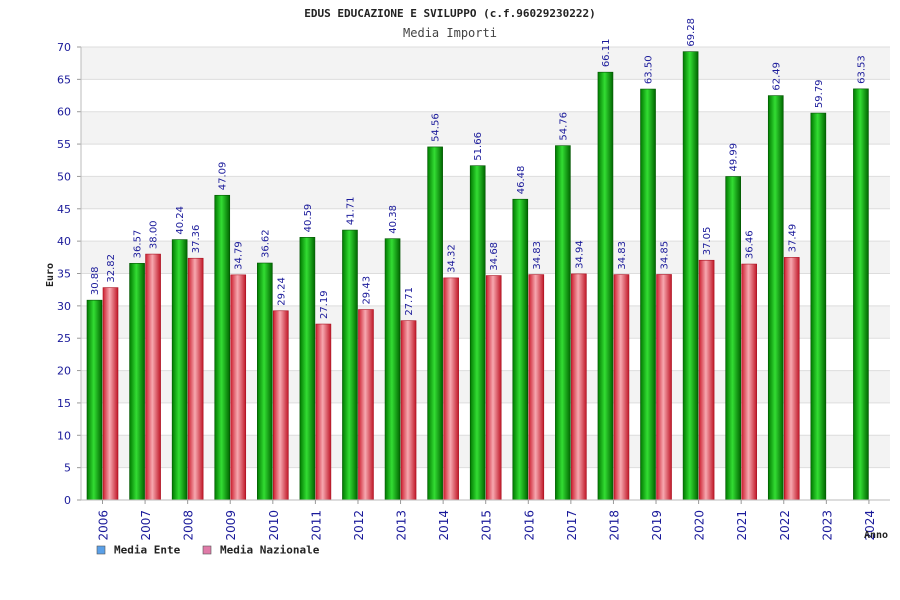  I want to click on data-label: 34.32, so click(452, 258).